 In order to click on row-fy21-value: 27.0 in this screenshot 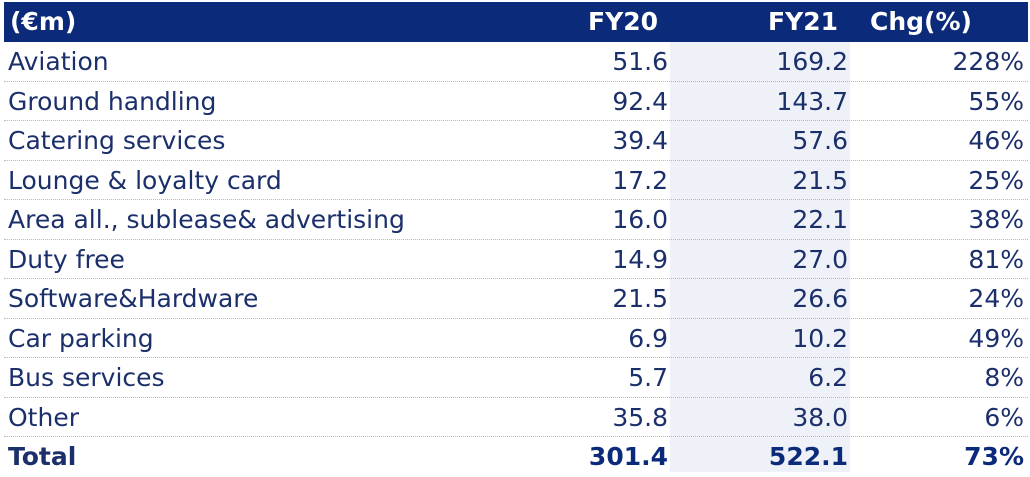, I will do `click(820, 259)`.